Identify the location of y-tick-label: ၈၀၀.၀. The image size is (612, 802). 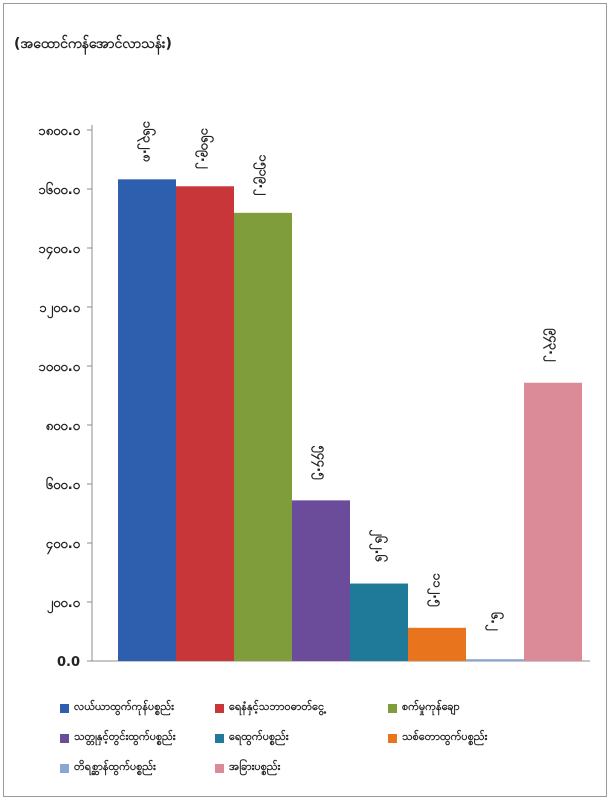
(63, 426).